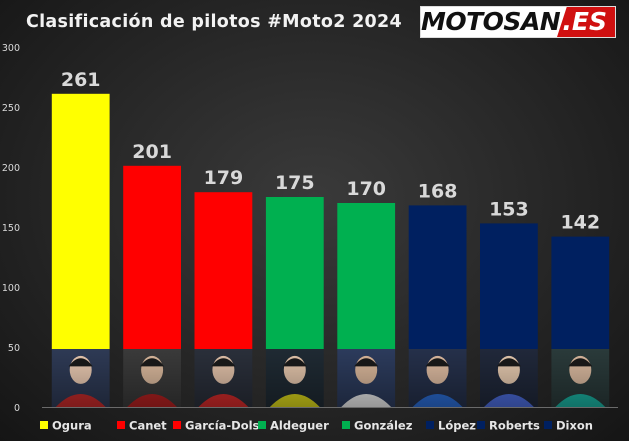 Image resolution: width=629 pixels, height=441 pixels. I want to click on legend-item: González, so click(377, 426).